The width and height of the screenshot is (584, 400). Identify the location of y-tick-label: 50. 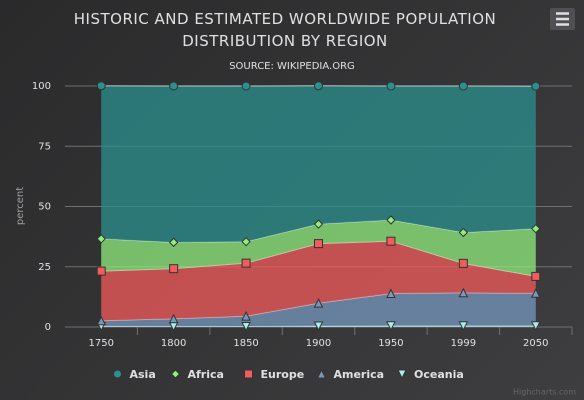
(44, 207).